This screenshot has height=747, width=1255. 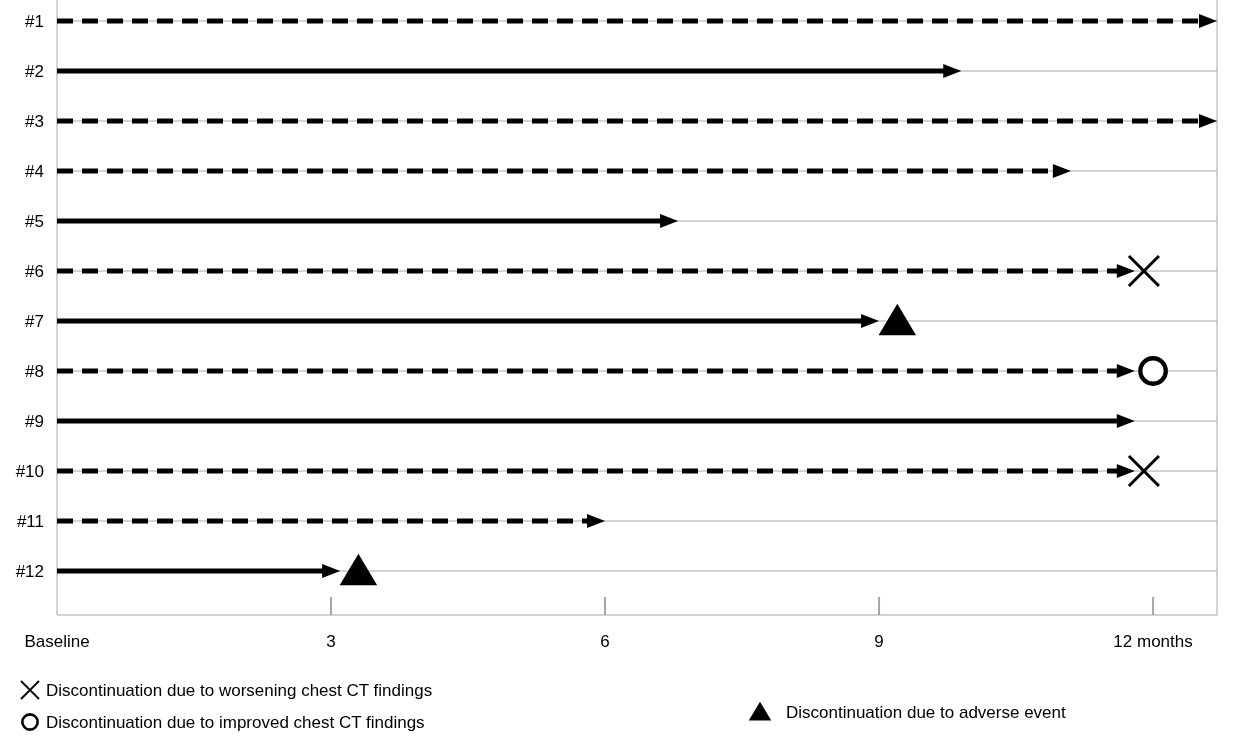 What do you see at coordinates (1153, 641) in the screenshot?
I see `x-tick-label: 12 months` at bounding box center [1153, 641].